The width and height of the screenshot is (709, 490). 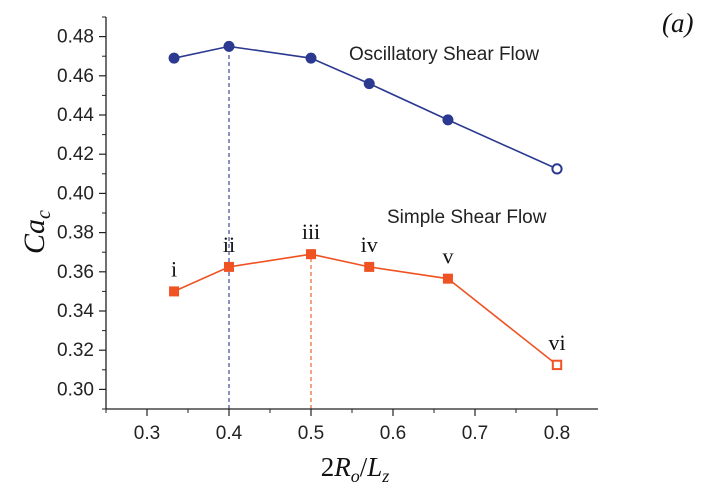 What do you see at coordinates (328, 467) in the screenshot?
I see `x-axis-label-main: 2` at bounding box center [328, 467].